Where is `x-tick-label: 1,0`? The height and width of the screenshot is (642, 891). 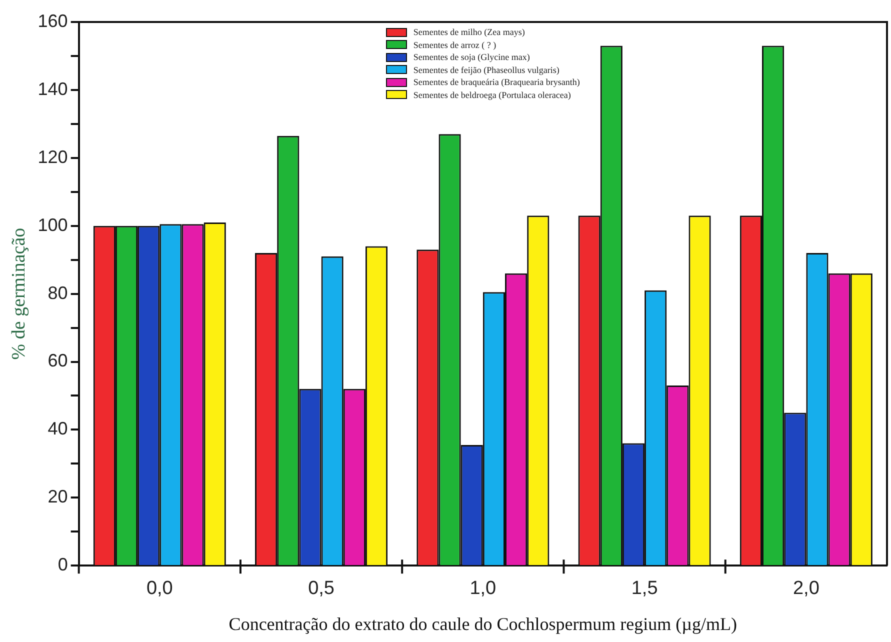
x-tick-label: 1,0 is located at coordinates (483, 589).